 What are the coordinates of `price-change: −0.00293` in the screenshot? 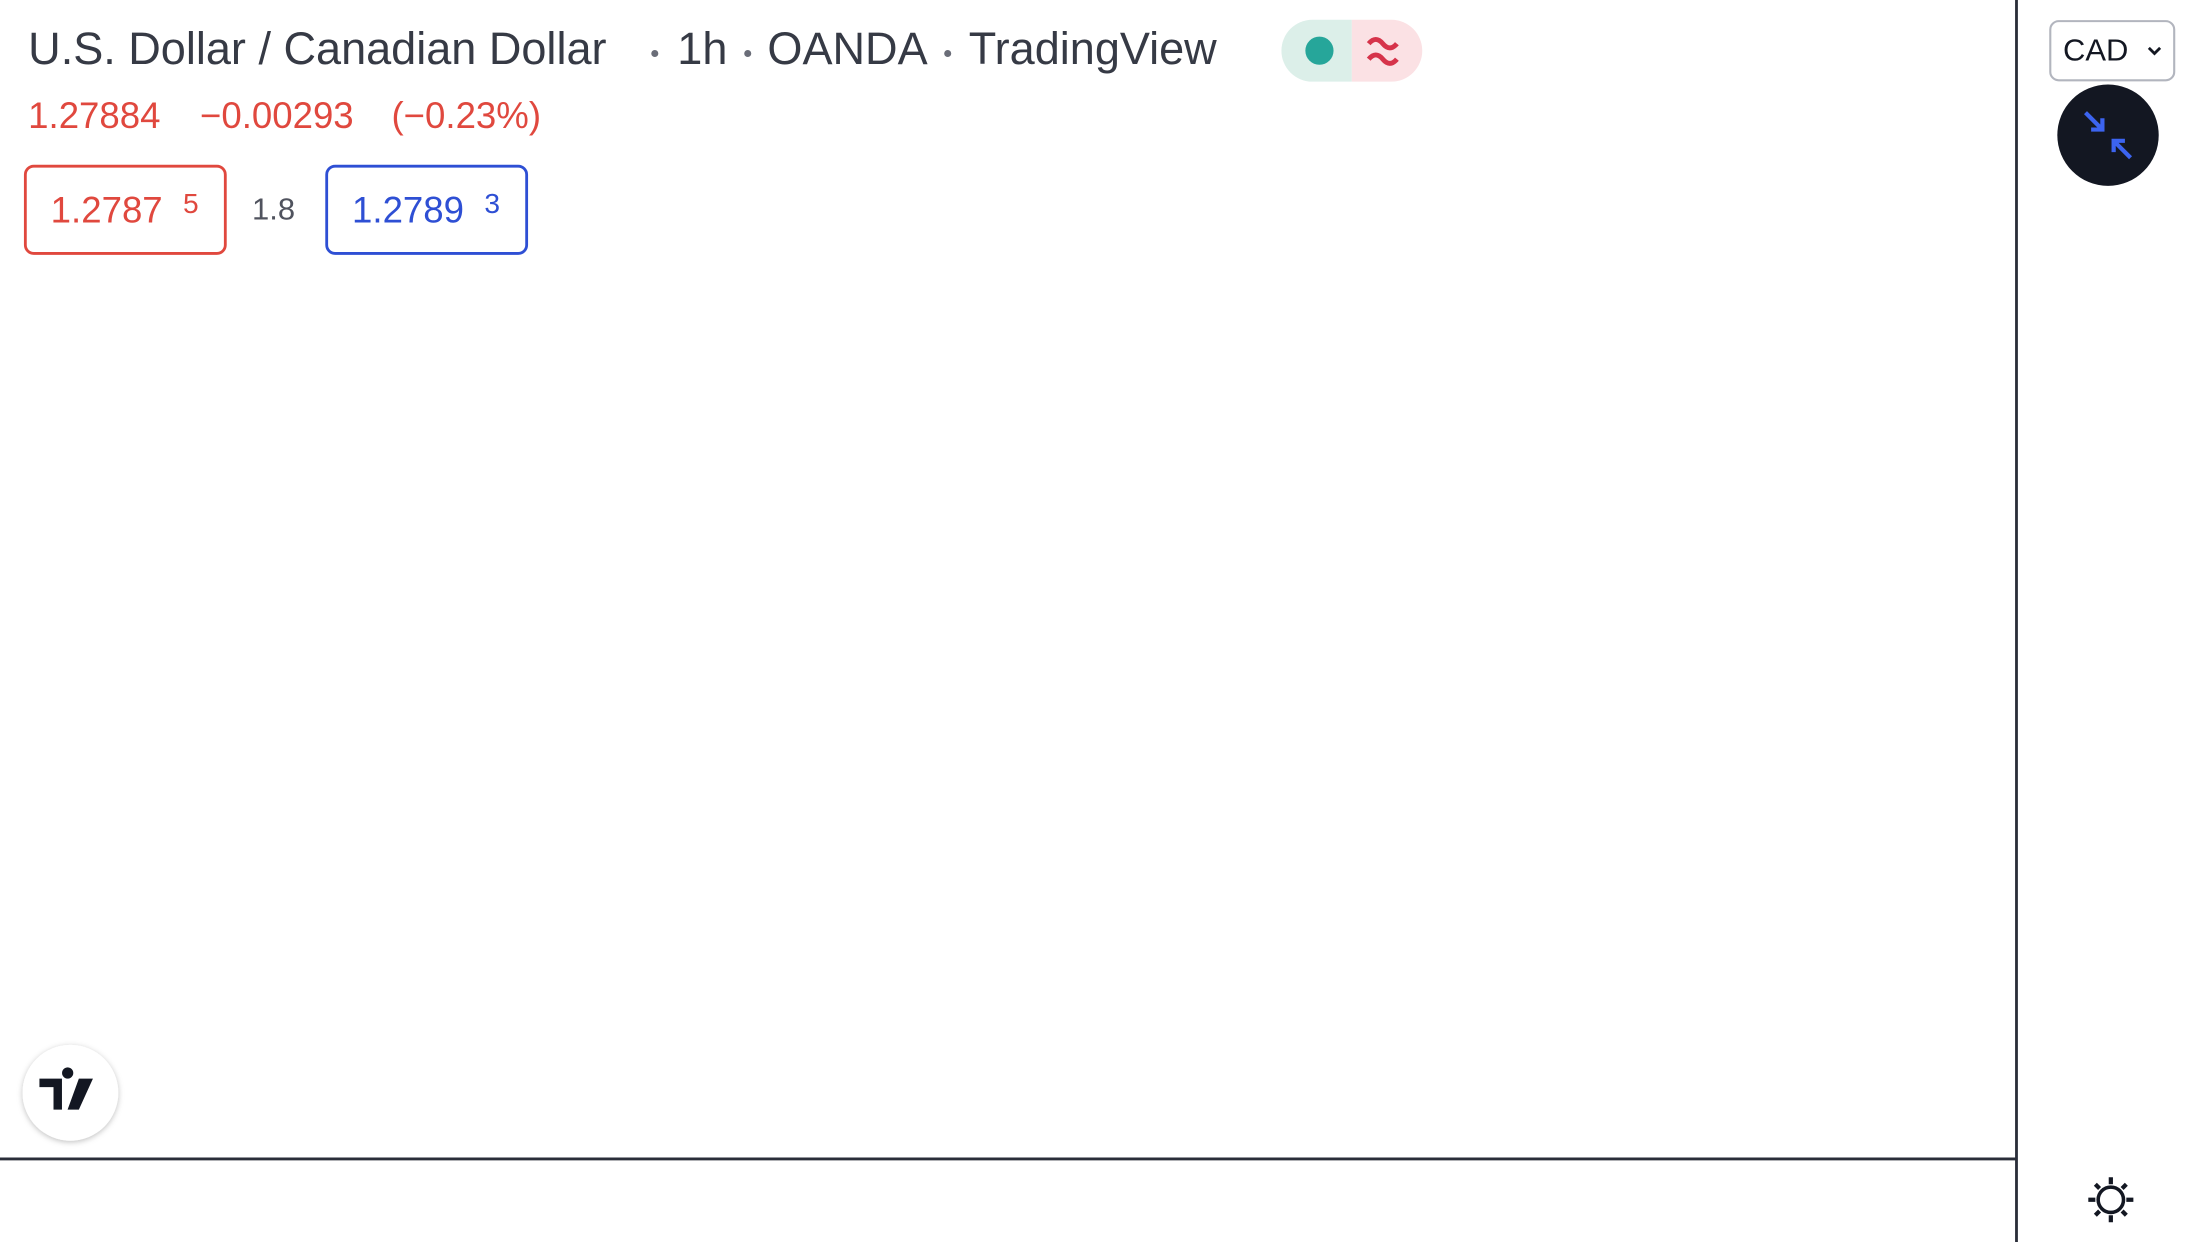 It's located at (277, 115).